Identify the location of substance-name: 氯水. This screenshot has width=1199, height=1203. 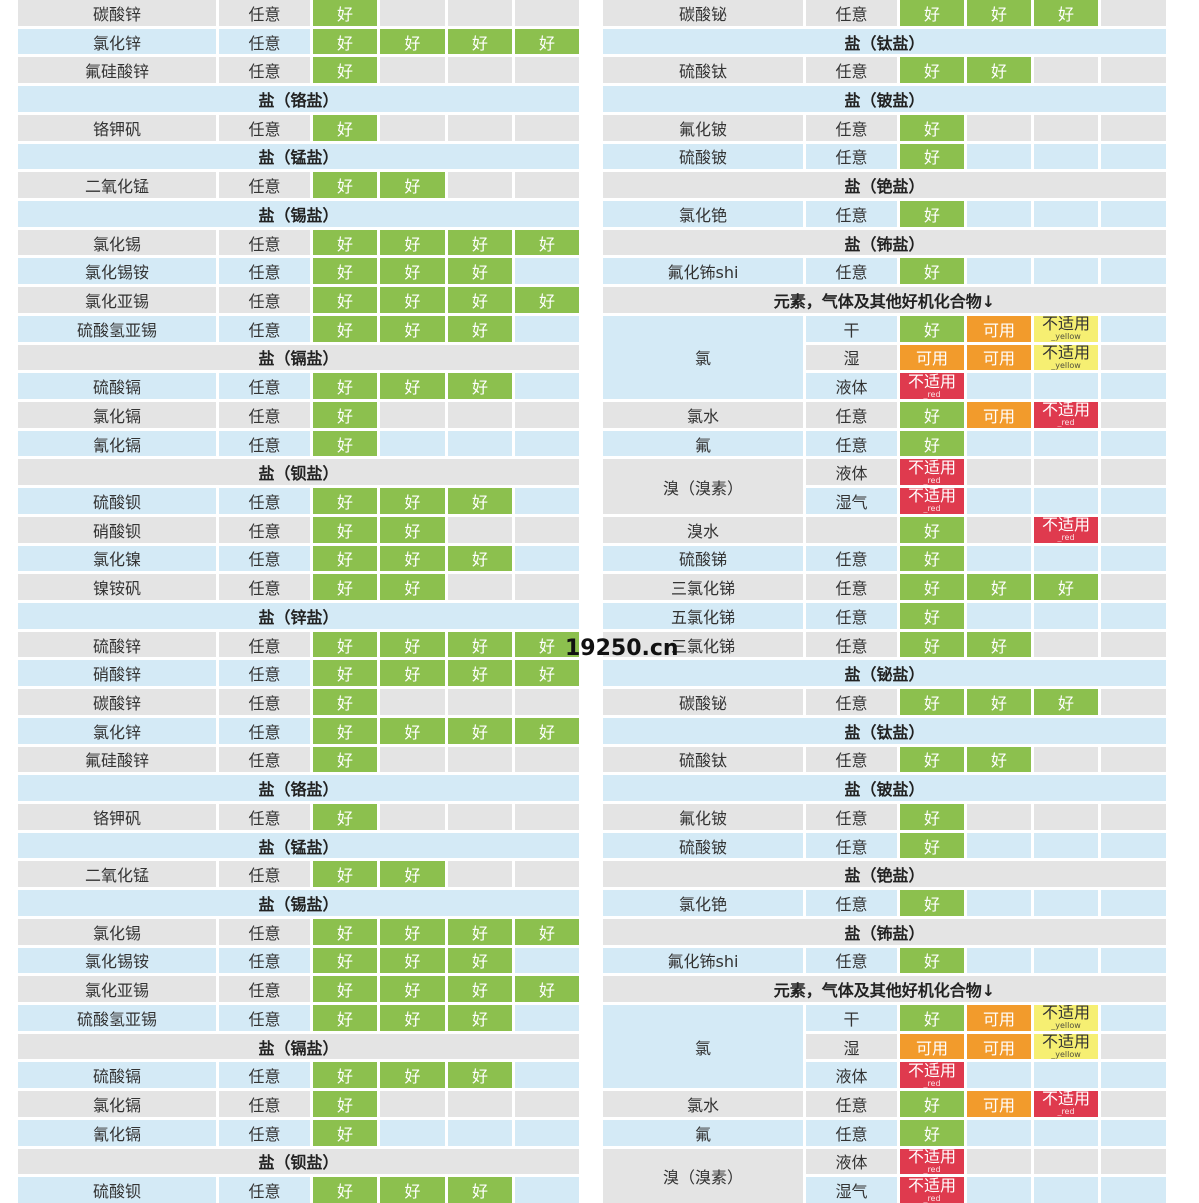
(703, 414).